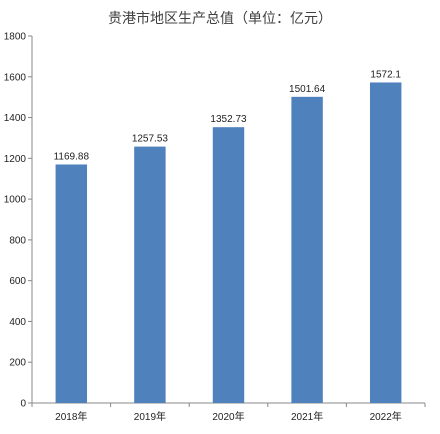 This screenshot has height=434, width=440. Describe the element at coordinates (15, 200) in the screenshot. I see `y-tick-label: 1000` at that location.